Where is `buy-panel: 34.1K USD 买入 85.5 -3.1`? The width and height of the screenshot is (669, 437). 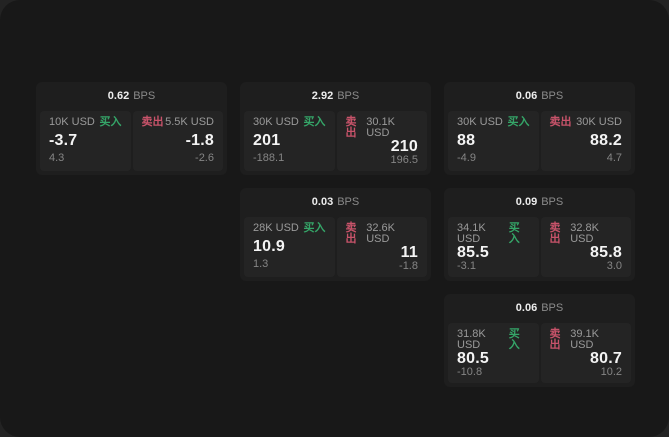
buy-panel: 34.1K USD 买入 85.5 -3.1 is located at coordinates (493, 247).